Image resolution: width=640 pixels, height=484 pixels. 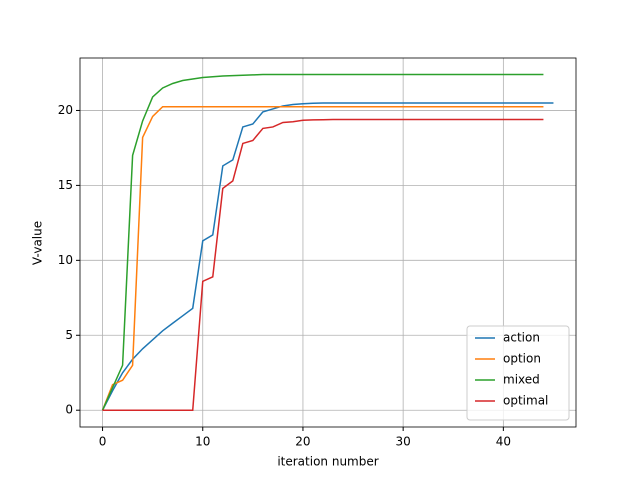 I want to click on y-axis-label: V-value, so click(x=38, y=243).